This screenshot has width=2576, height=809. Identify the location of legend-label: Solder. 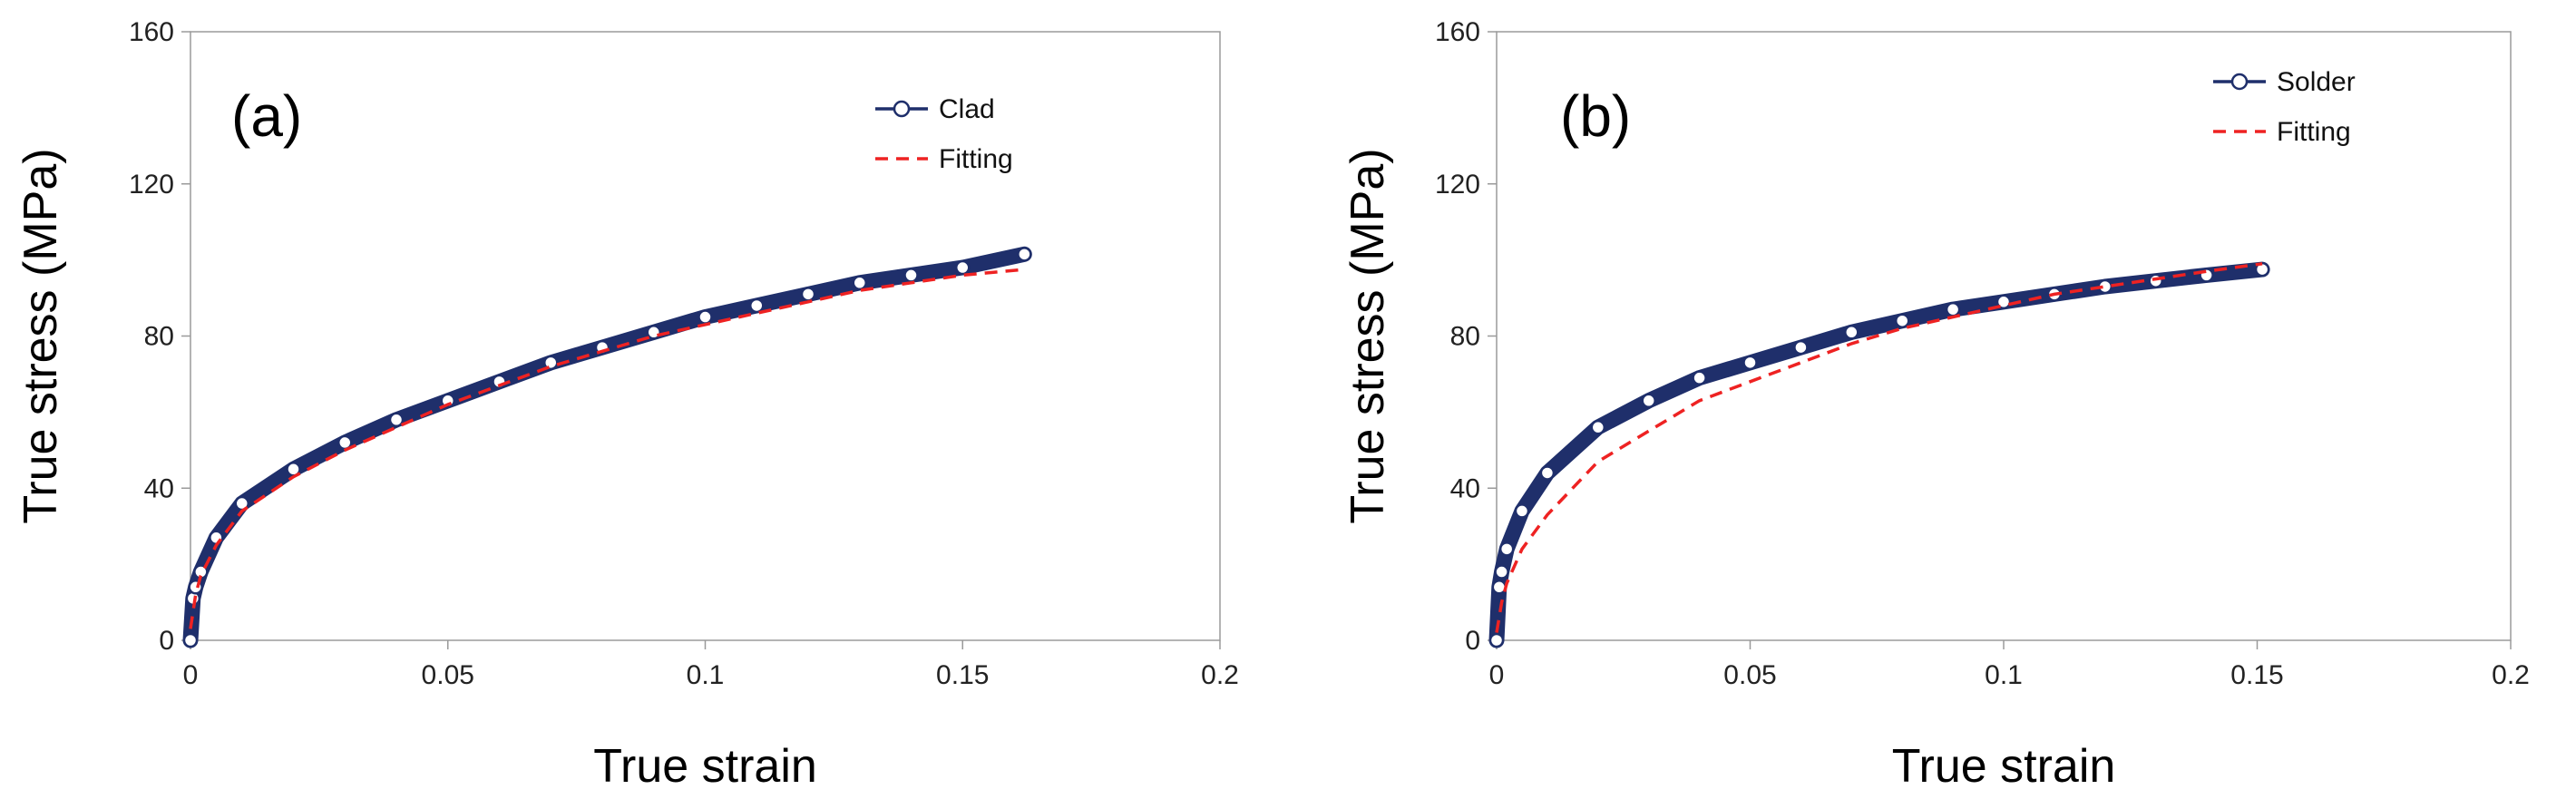
(2316, 82).